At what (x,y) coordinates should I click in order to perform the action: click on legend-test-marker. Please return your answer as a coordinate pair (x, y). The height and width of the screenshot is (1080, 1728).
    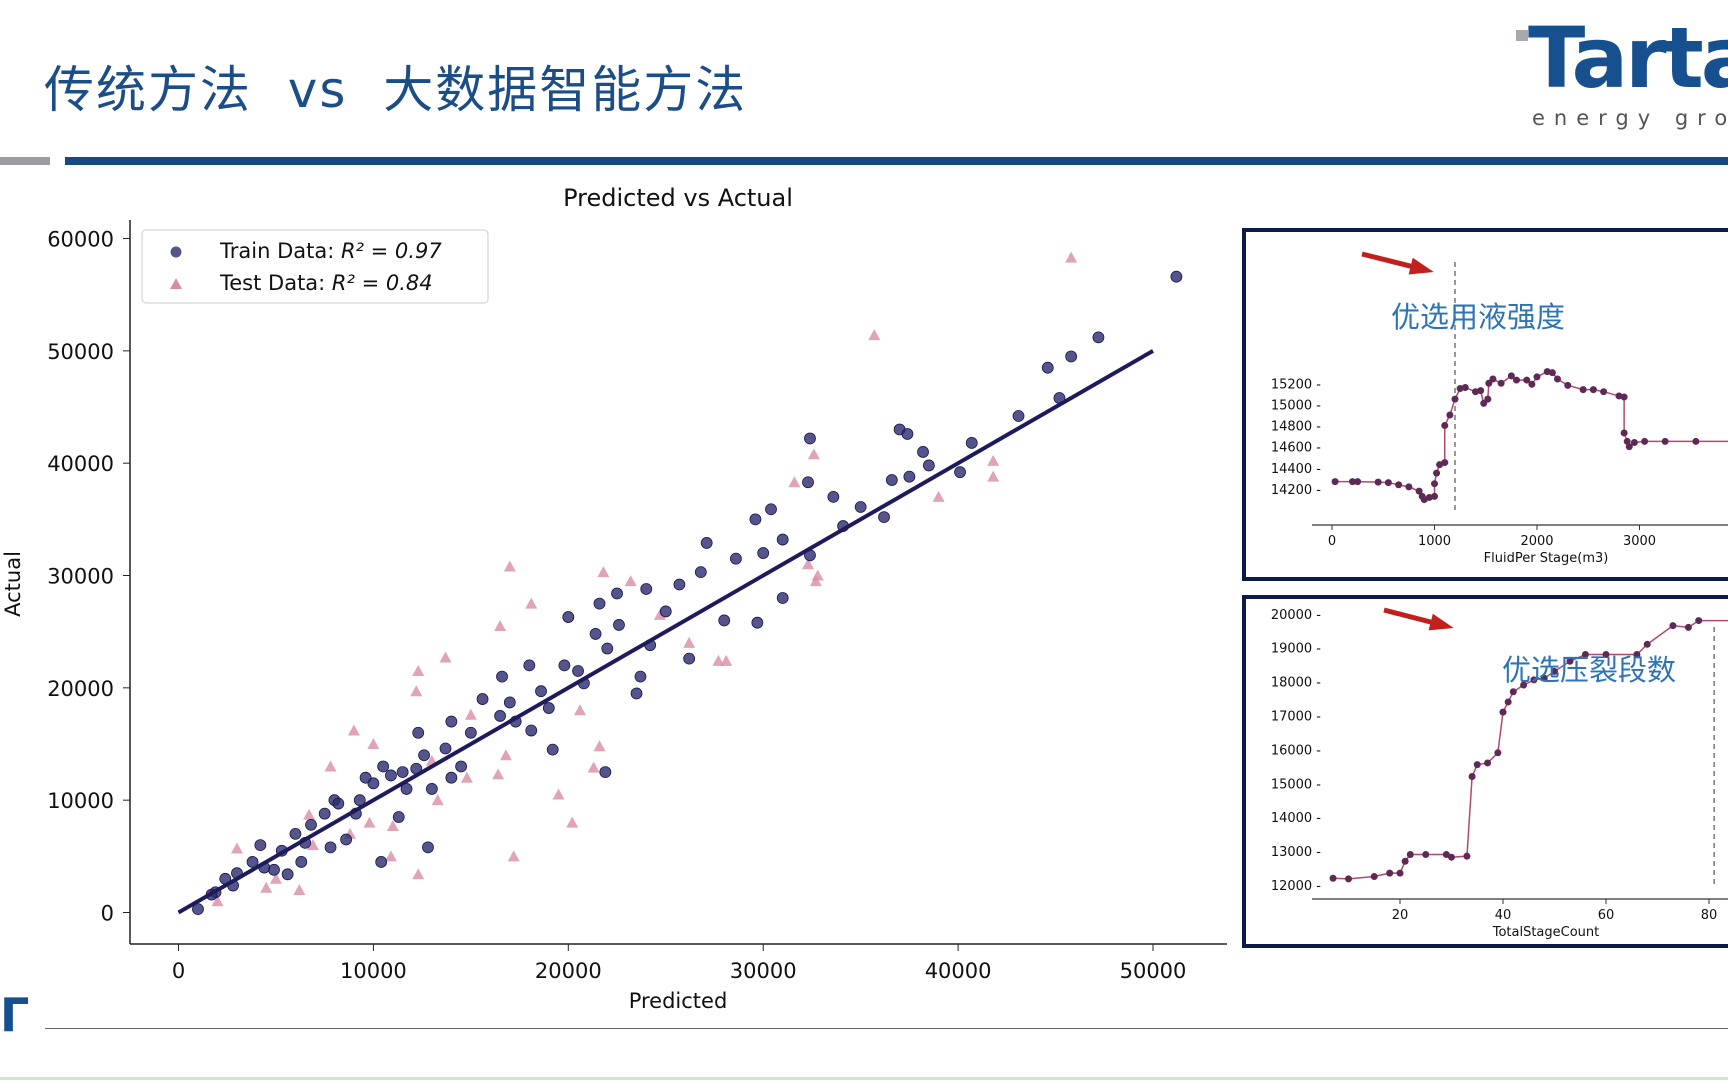
    Looking at the image, I should click on (176, 283).